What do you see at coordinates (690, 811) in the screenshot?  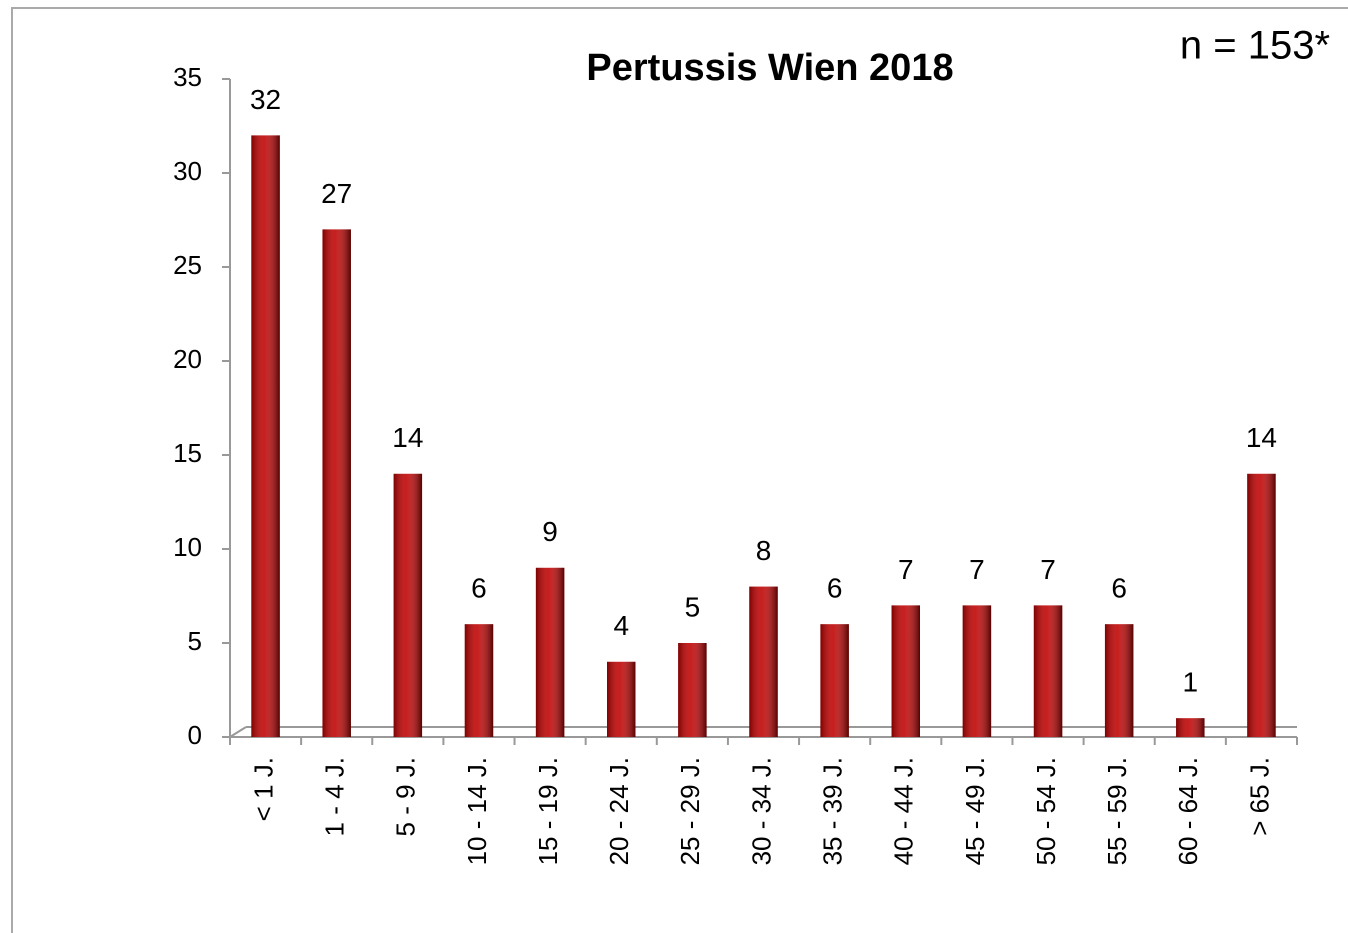 I see `x-tick-label: 25 - 29 J.` at bounding box center [690, 811].